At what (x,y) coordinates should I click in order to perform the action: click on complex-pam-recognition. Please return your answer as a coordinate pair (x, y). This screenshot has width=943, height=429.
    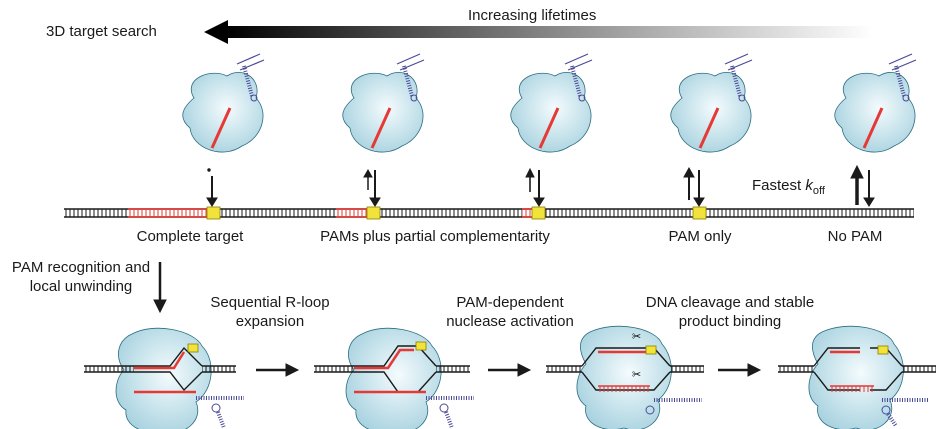
    Looking at the image, I should click on (164, 378).